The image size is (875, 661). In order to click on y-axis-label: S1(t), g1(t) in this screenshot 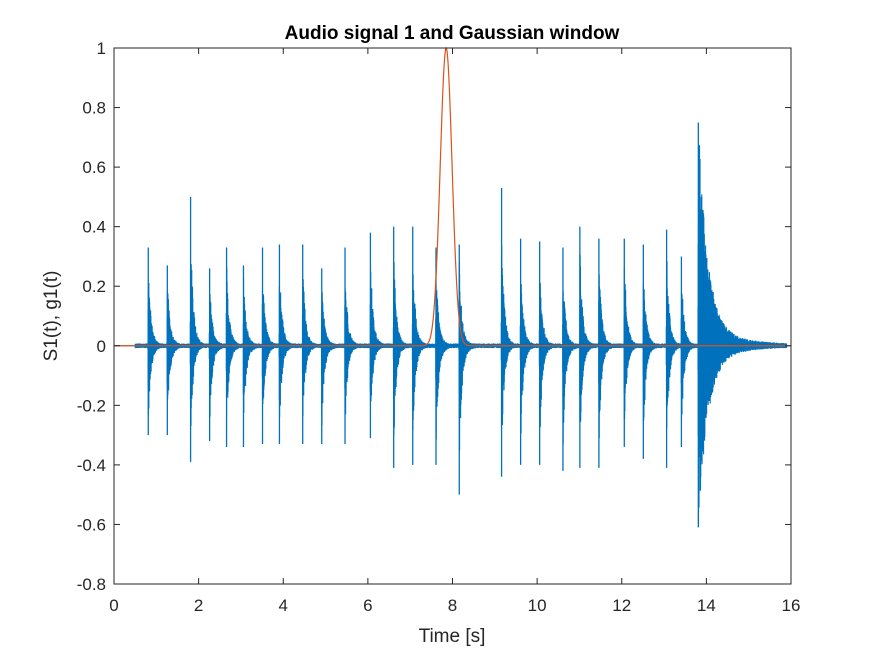, I will do `click(51, 316)`.